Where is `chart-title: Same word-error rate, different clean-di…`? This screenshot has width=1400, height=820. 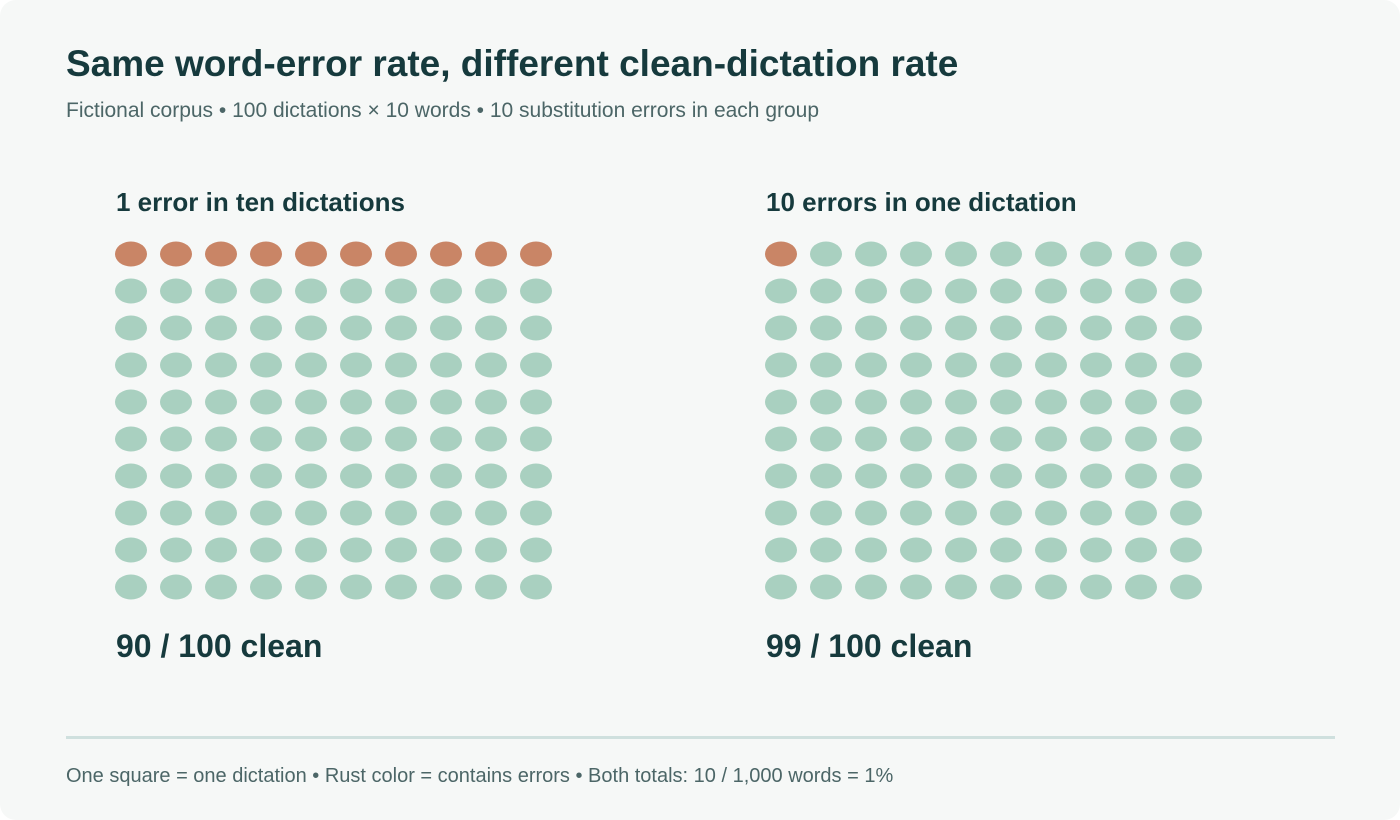 chart-title: Same word-error rate, different clean-di… is located at coordinates (512, 63).